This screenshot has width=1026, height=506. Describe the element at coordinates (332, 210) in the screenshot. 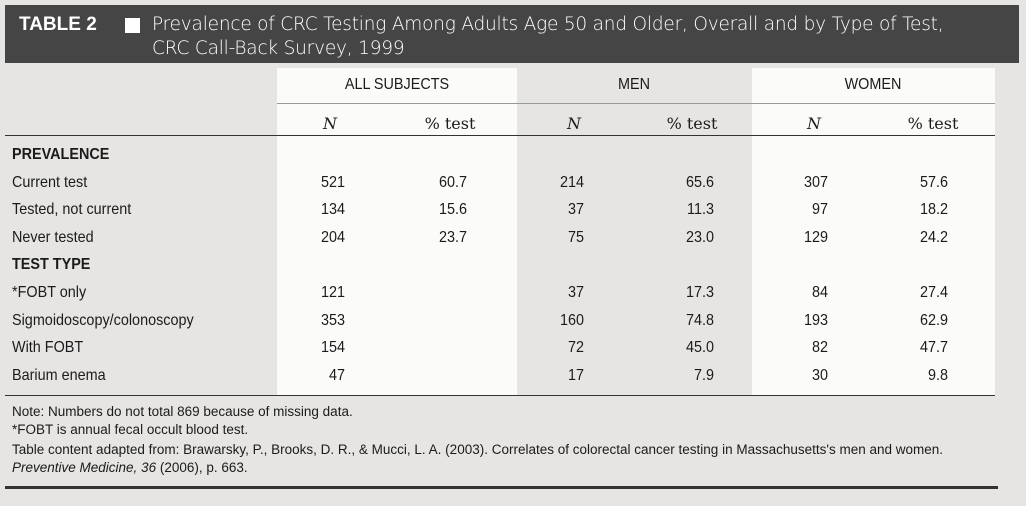

I see `cell-value: 134` at that location.